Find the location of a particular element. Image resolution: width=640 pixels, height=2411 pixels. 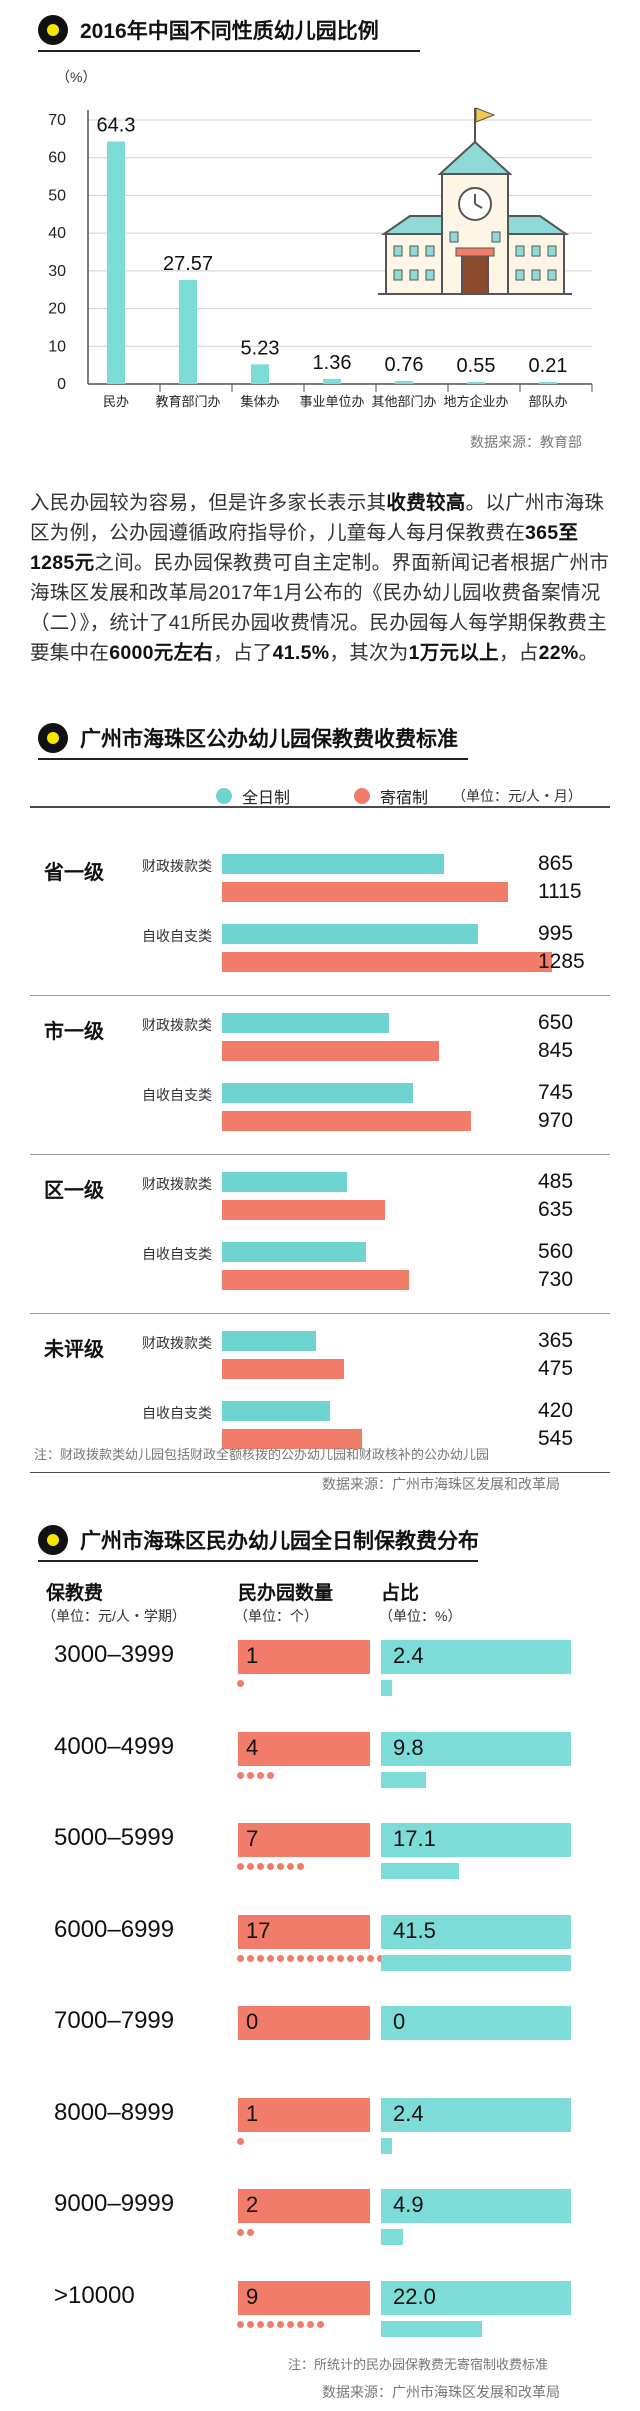

section3-title-text: 广州市海珠区民办幼儿园全日制保教费分布 is located at coordinates (279, 1541).